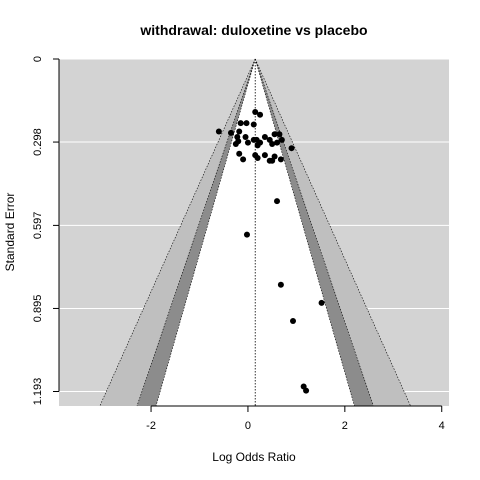 The width and height of the screenshot is (480, 480). Describe the element at coordinates (38, 392) in the screenshot. I see `y-tick-label: 1.193` at that location.